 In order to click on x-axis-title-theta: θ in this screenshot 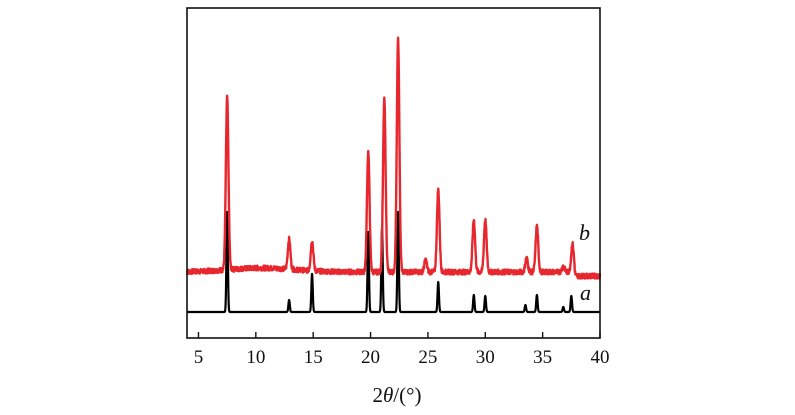, I will do `click(388, 395)`.